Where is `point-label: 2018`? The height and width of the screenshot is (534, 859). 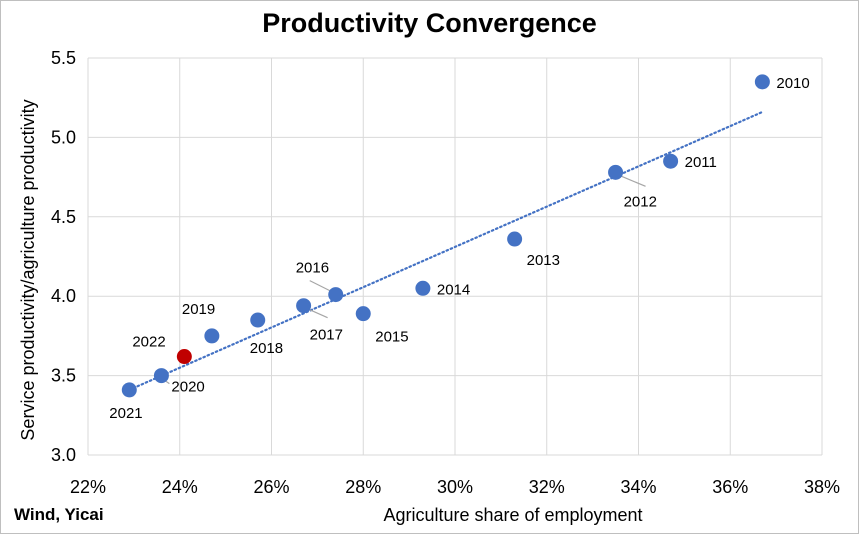 point-label: 2018 is located at coordinates (266, 348).